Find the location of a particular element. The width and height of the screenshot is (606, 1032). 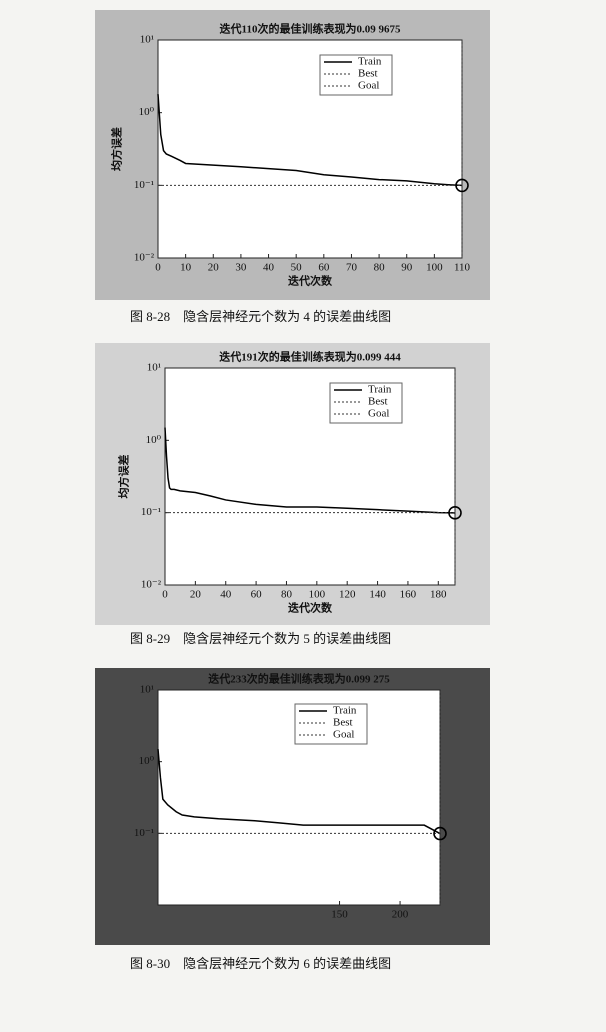

chart-title: 迭代191次的最佳训练表现为0.099 444 is located at coordinates (310, 357).